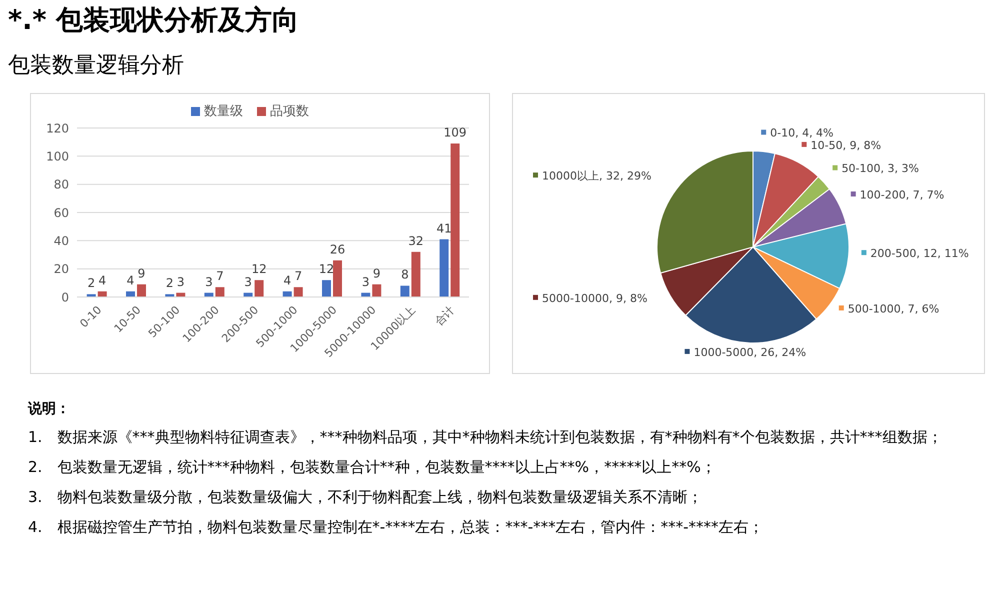 The width and height of the screenshot is (990, 589). Describe the element at coordinates (372, 467) in the screenshot. I see `text: 2. 包装数量无逻辑，统计***种物料，包装数量合计**种，包装数量****以上占**%，*****以上**%；` at that location.